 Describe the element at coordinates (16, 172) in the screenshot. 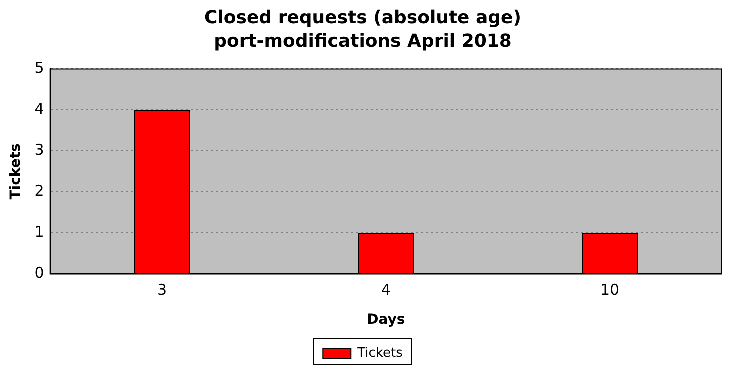

I see `y-axis-title: Tickets` at that location.